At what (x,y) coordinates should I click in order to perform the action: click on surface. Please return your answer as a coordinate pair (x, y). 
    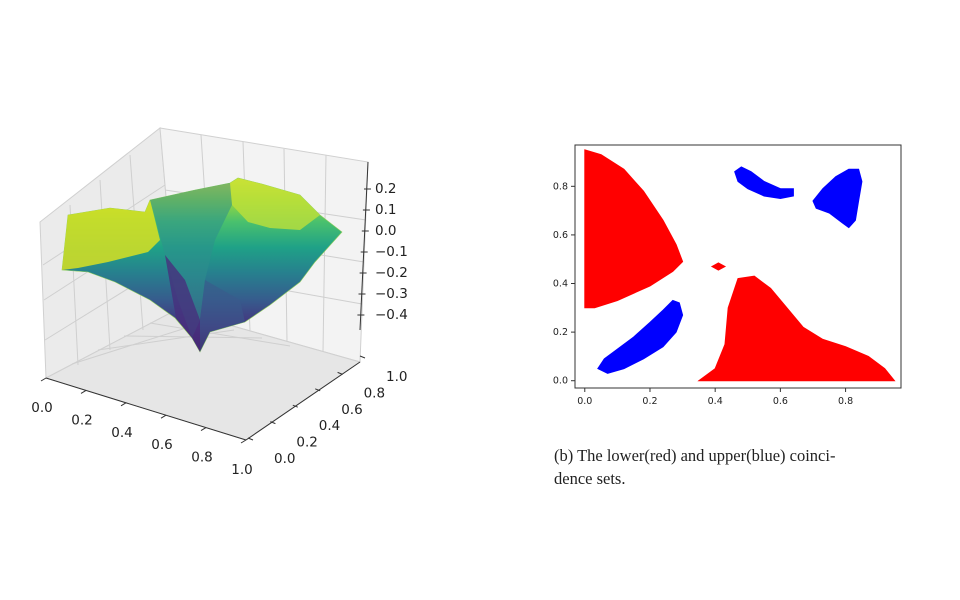
    Looking at the image, I should click on (202, 265).